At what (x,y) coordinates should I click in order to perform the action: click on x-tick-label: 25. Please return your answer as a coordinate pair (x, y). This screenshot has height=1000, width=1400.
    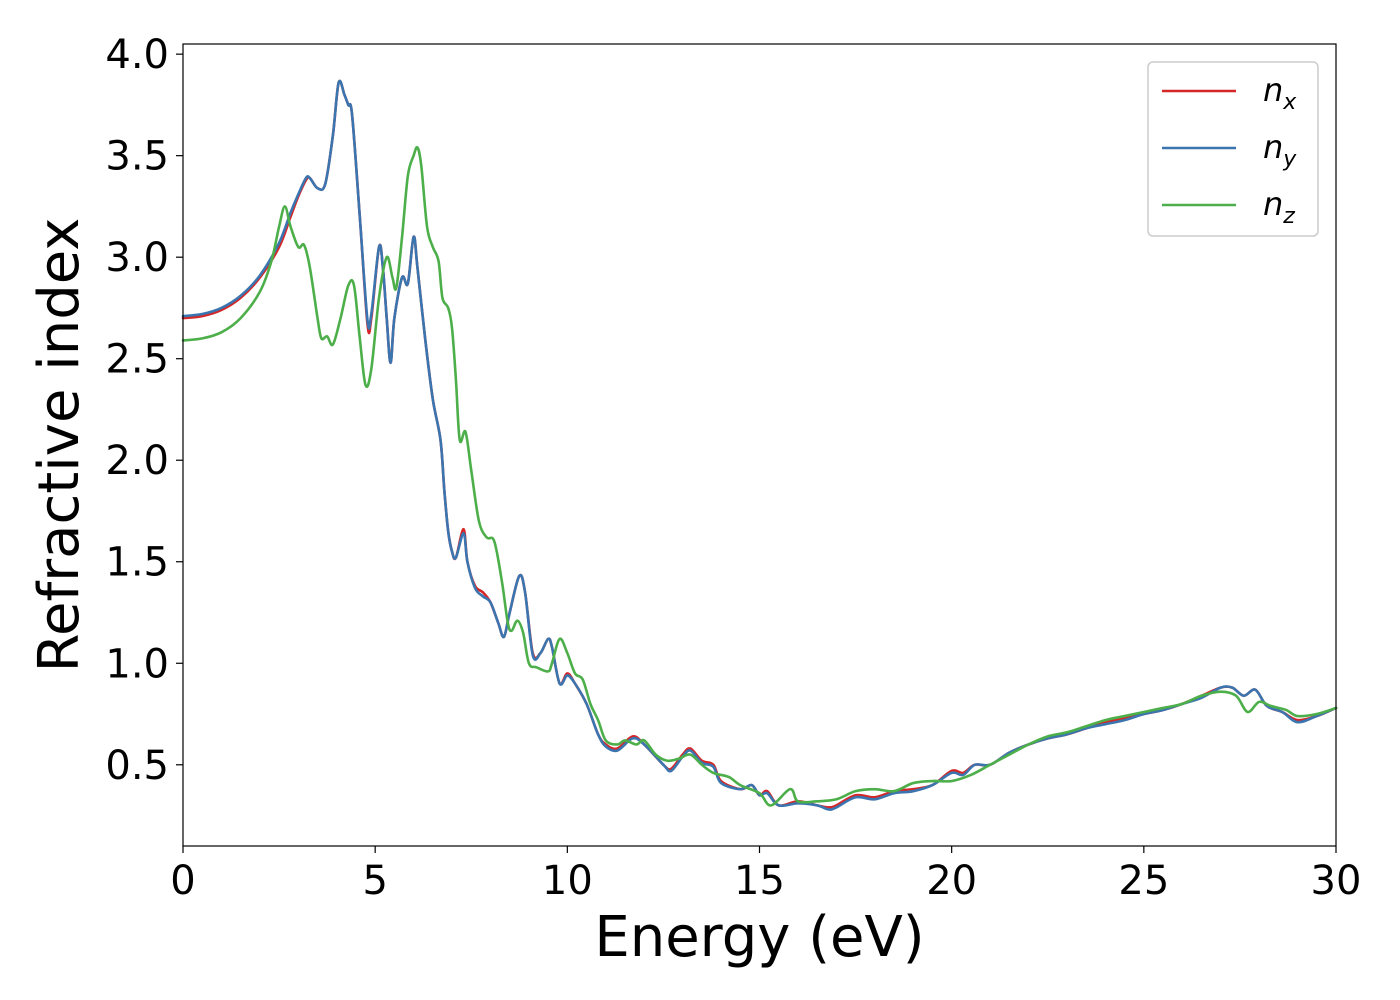
    Looking at the image, I should click on (1143, 881).